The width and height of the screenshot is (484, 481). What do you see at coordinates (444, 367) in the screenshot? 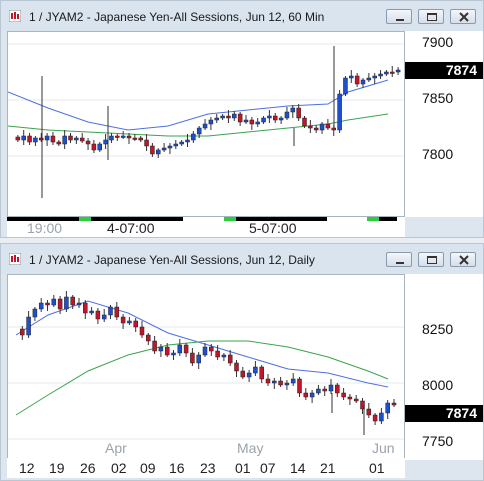
I see `daily-price-axis: 8250 8000 7750 7874` at bounding box center [444, 367].